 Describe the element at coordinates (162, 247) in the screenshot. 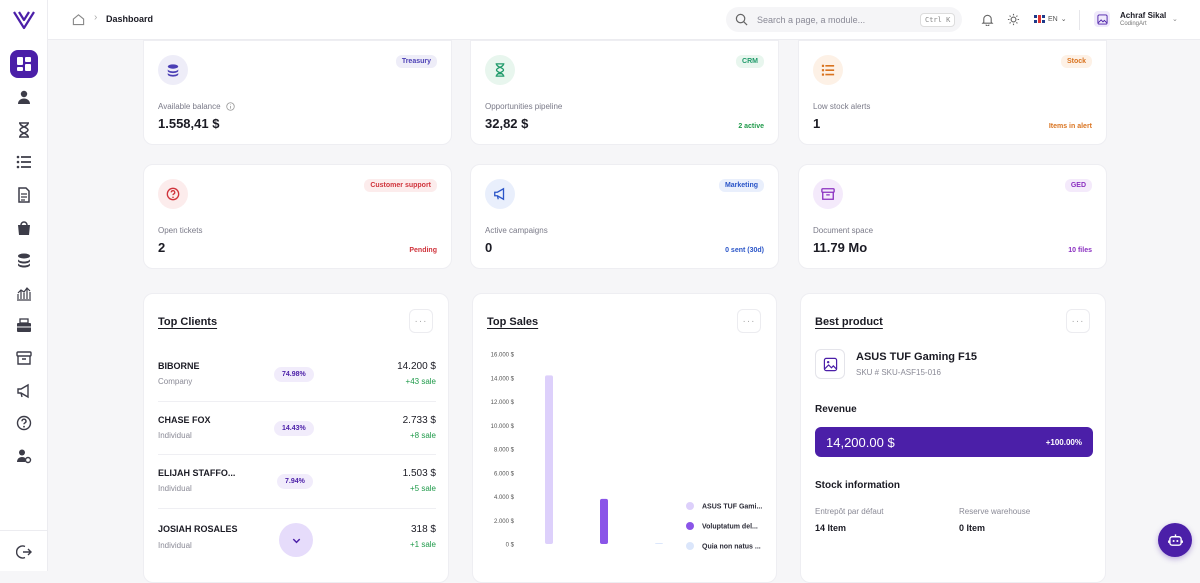

I see `kpi-value: 2` at that location.